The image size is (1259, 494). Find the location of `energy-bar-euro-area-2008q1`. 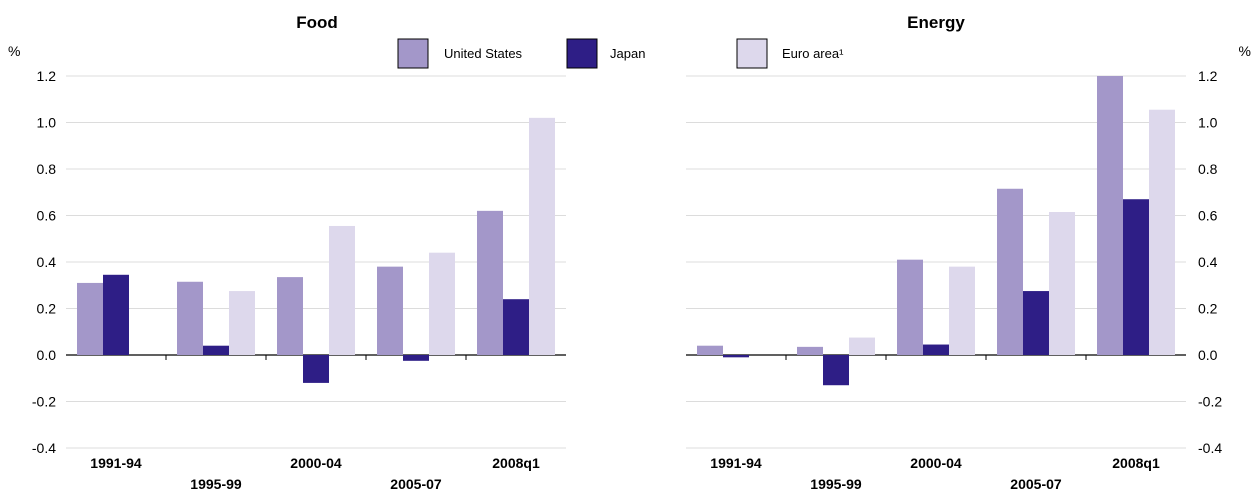

energy-bar-euro-area-2008q1 is located at coordinates (1162, 232).